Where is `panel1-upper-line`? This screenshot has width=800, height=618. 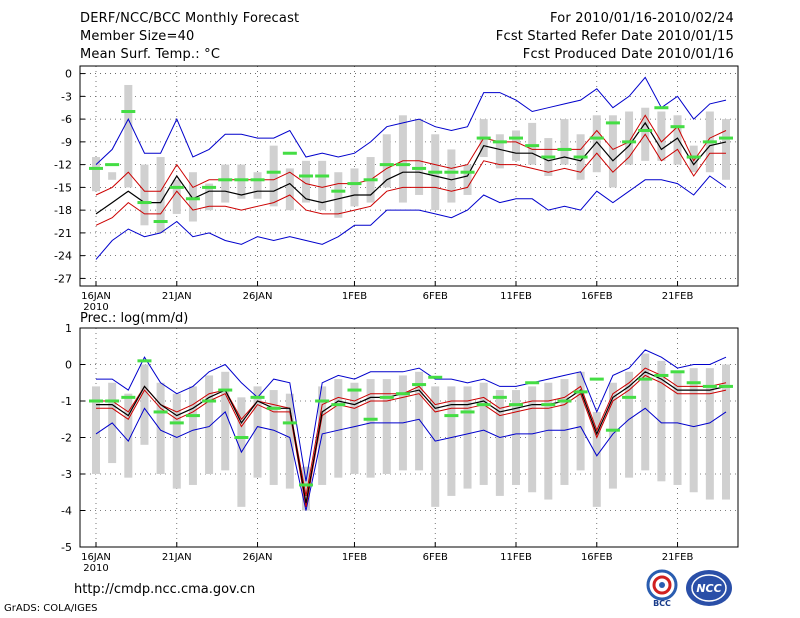
panel1-upper-line is located at coordinates (411, 155).